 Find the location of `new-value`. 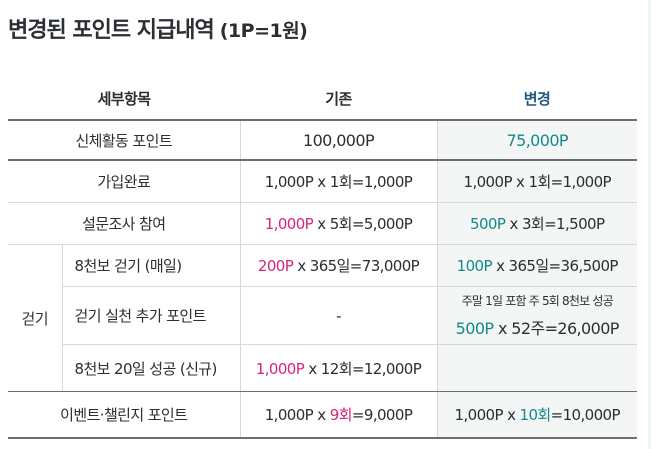

new-value is located at coordinates (536, 368).